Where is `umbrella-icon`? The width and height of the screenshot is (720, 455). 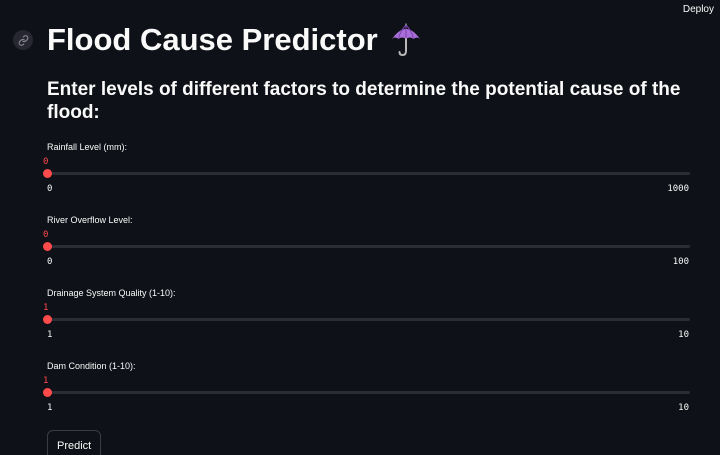
umbrella-icon is located at coordinates (406, 40).